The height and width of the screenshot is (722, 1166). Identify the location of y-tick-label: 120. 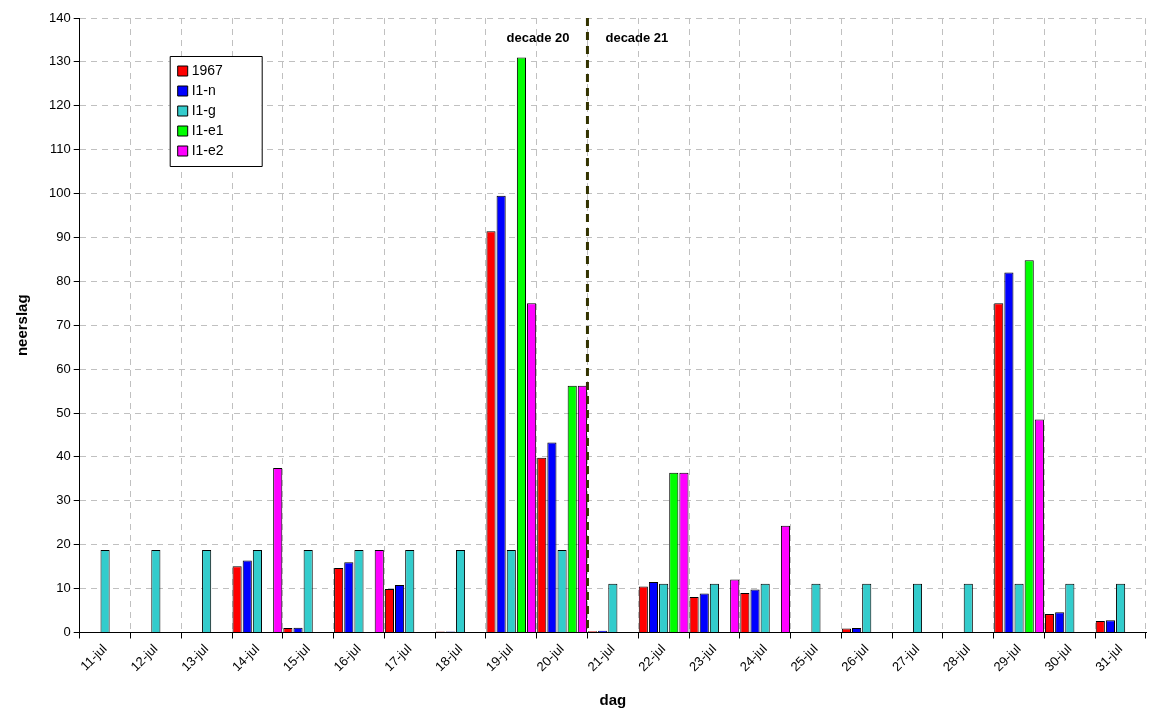
(59, 105).